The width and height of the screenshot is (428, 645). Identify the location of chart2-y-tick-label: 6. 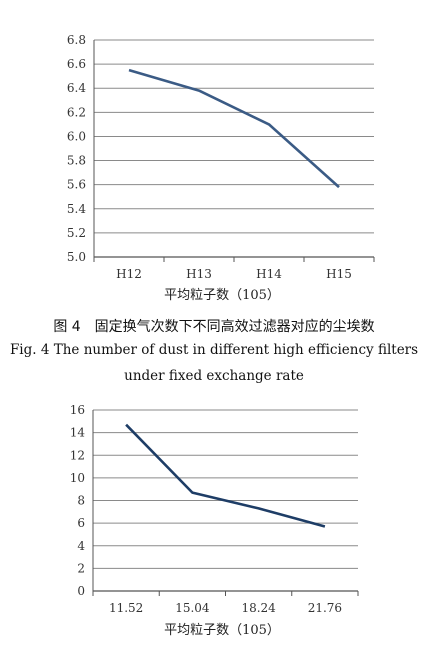
(81, 523).